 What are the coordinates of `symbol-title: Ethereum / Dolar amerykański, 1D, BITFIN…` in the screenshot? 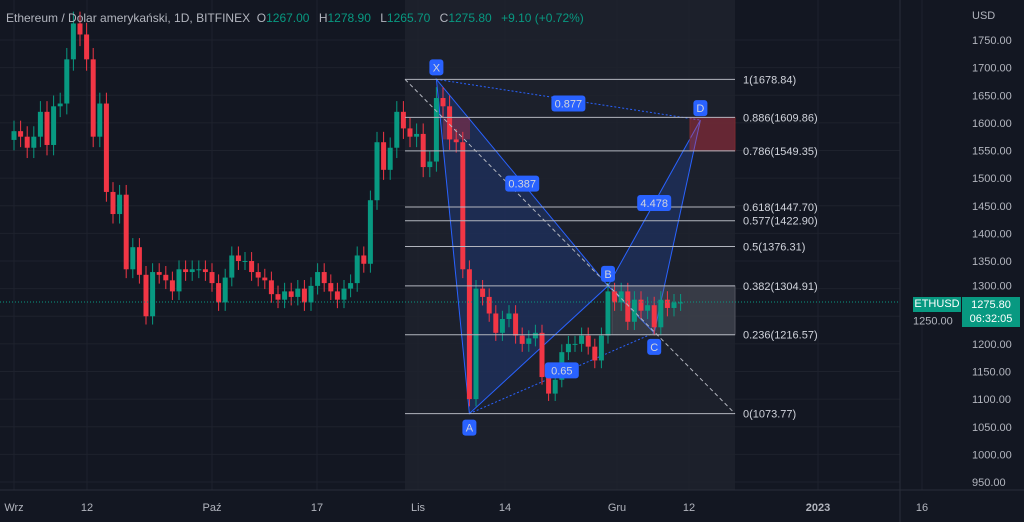 It's located at (128, 18).